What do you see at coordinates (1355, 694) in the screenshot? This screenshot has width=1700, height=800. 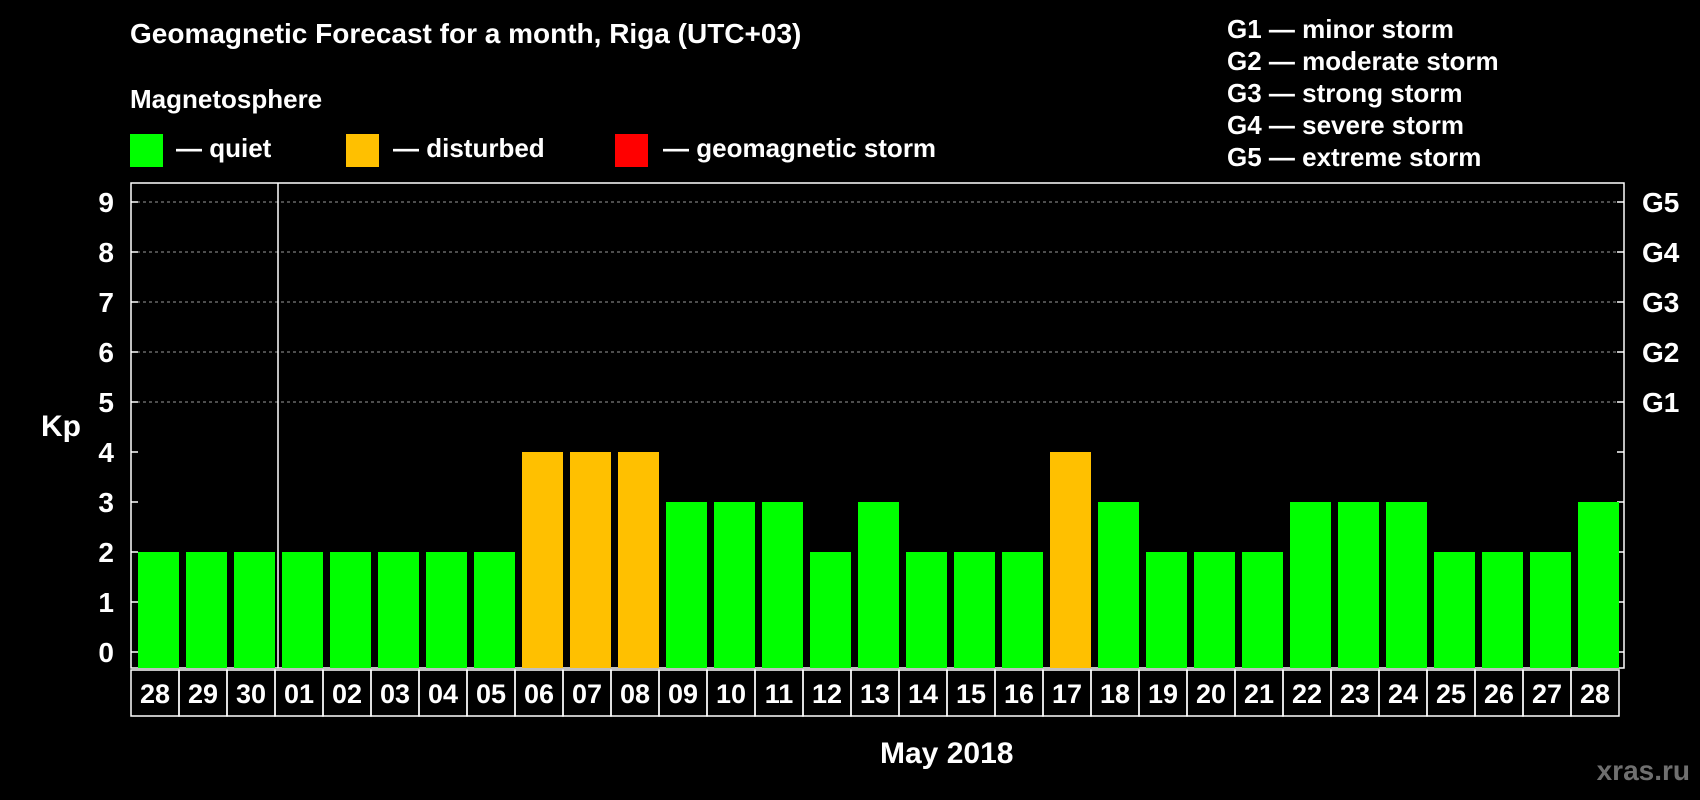 I see `x-tick-label: 23` at bounding box center [1355, 694].